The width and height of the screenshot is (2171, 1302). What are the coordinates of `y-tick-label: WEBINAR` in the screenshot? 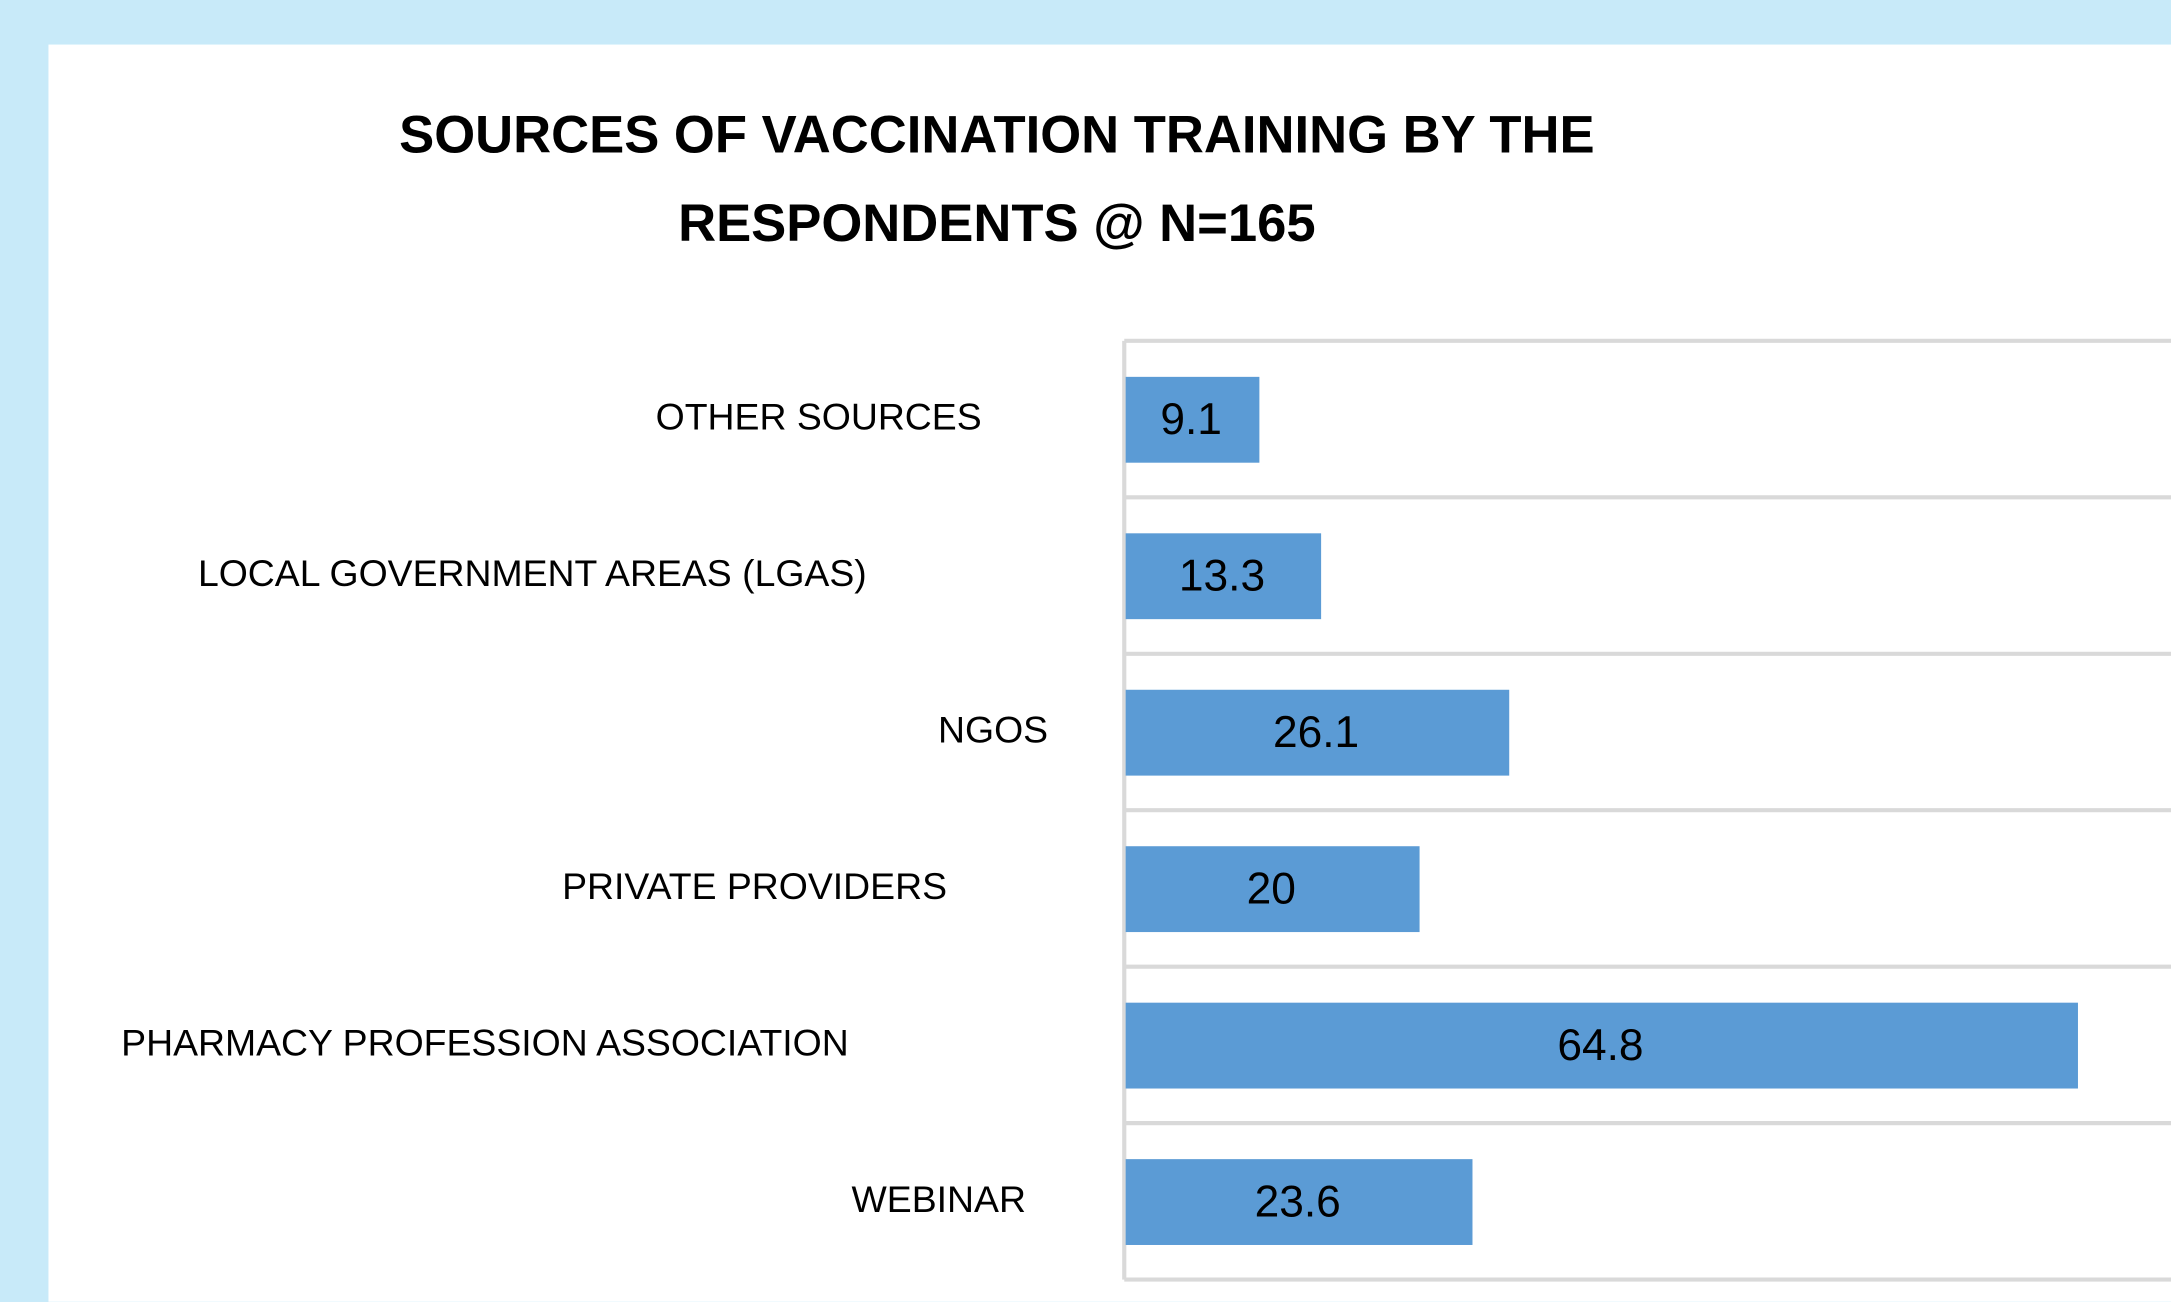 It's located at (939, 1199).